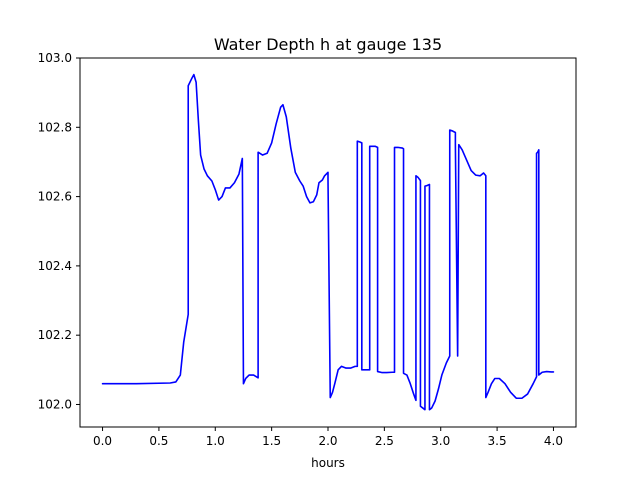  I want to click on y-tick-label: 102.2, so click(55, 335).